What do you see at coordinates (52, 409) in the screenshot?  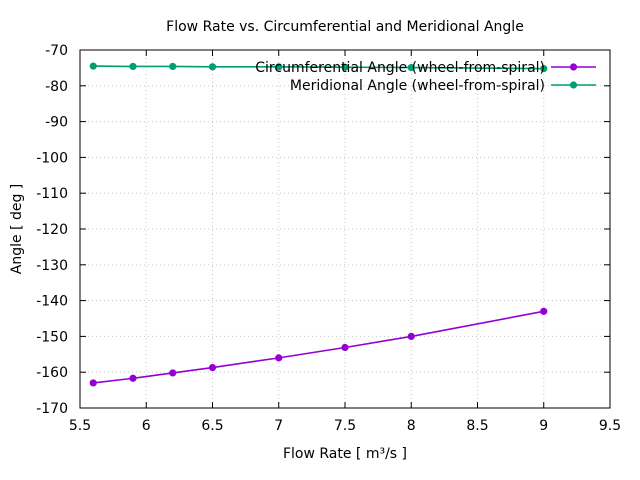 I see `y-tick-label: -170` at bounding box center [52, 409].